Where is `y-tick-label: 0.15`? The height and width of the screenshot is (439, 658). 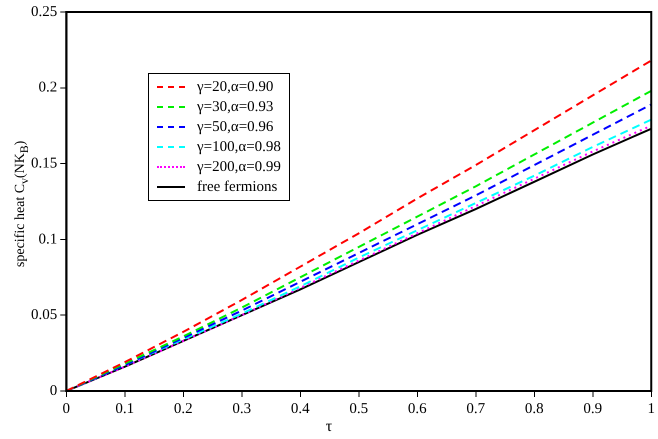 y-tick-label: 0.15 is located at coordinates (44, 164).